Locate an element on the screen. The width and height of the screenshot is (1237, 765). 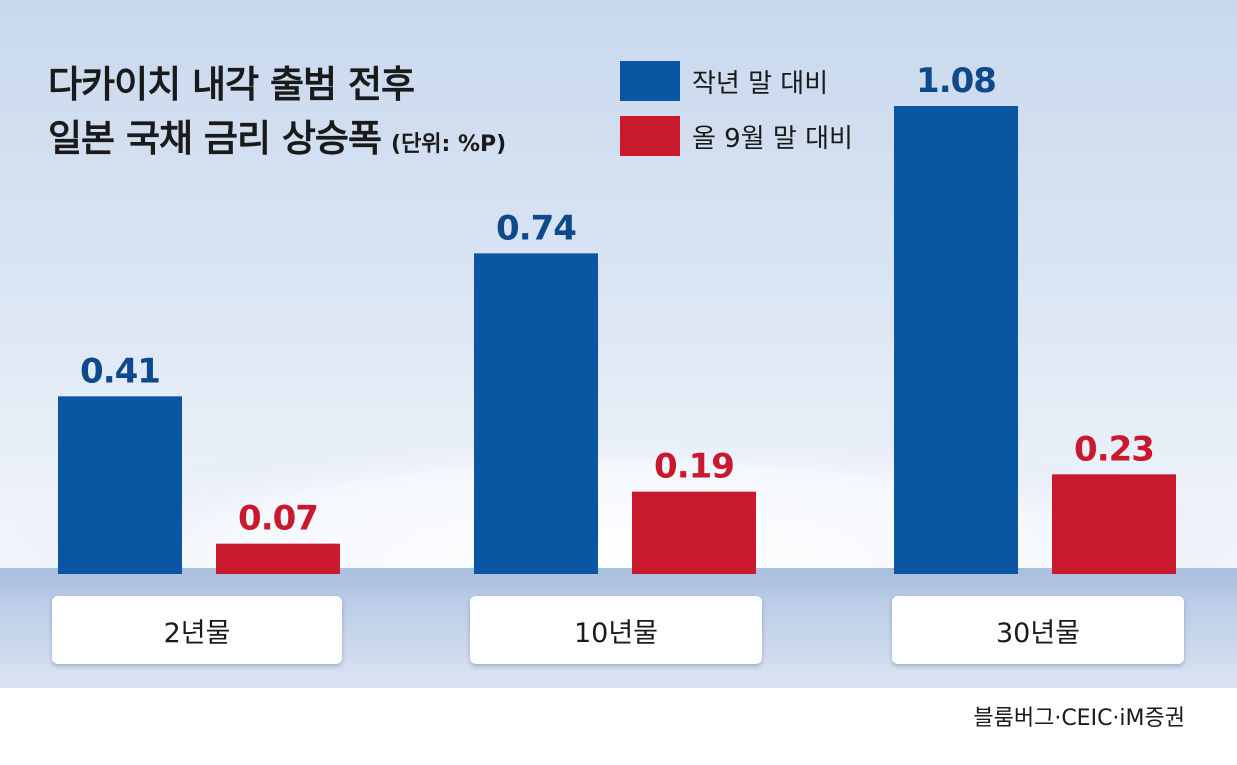
value-label-series-1-cat-2: 0.23 is located at coordinates (1114, 449).